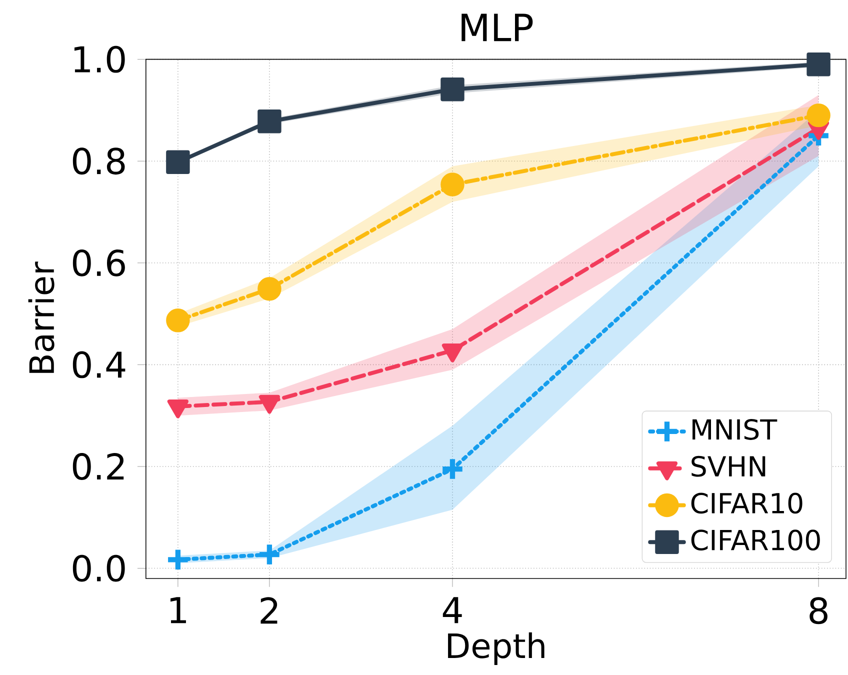  Describe the element at coordinates (497, 27) in the screenshot. I see `chart-title: MLP` at that location.